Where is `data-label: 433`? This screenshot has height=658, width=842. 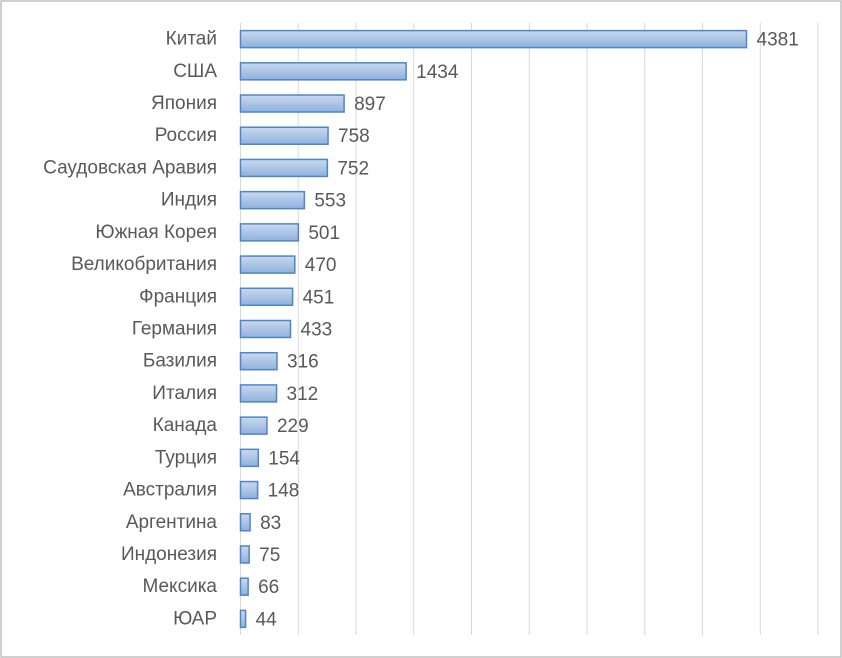
data-label: 433 is located at coordinates (317, 330).